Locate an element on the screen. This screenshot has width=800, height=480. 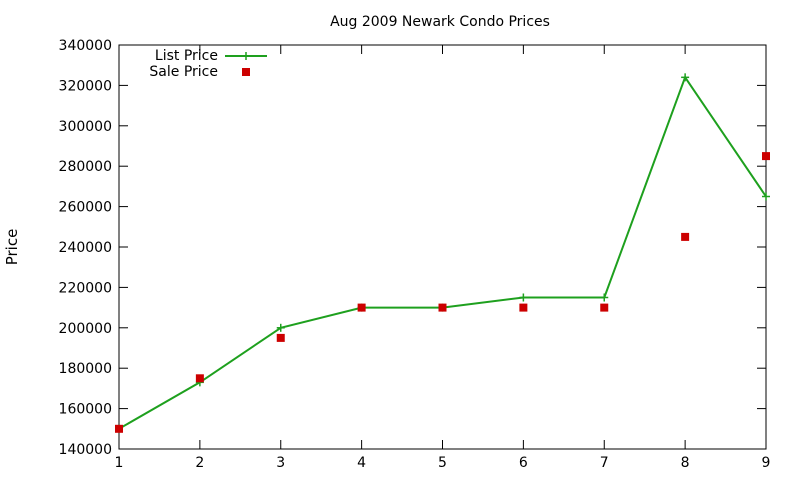
y-tick-label: 340000 is located at coordinates (85, 46).